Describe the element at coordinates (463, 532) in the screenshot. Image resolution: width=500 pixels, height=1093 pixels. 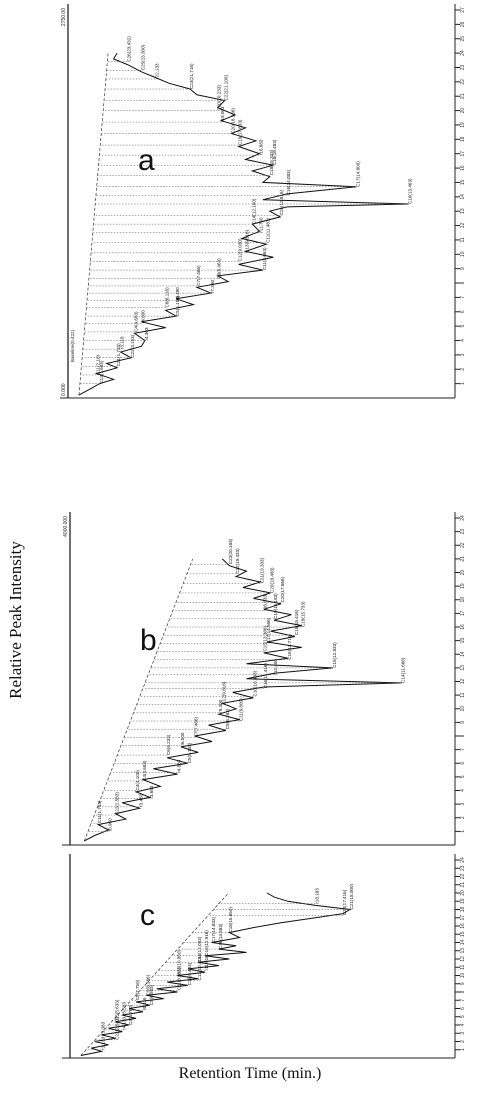
I see `x-tick-label: 23` at that location.